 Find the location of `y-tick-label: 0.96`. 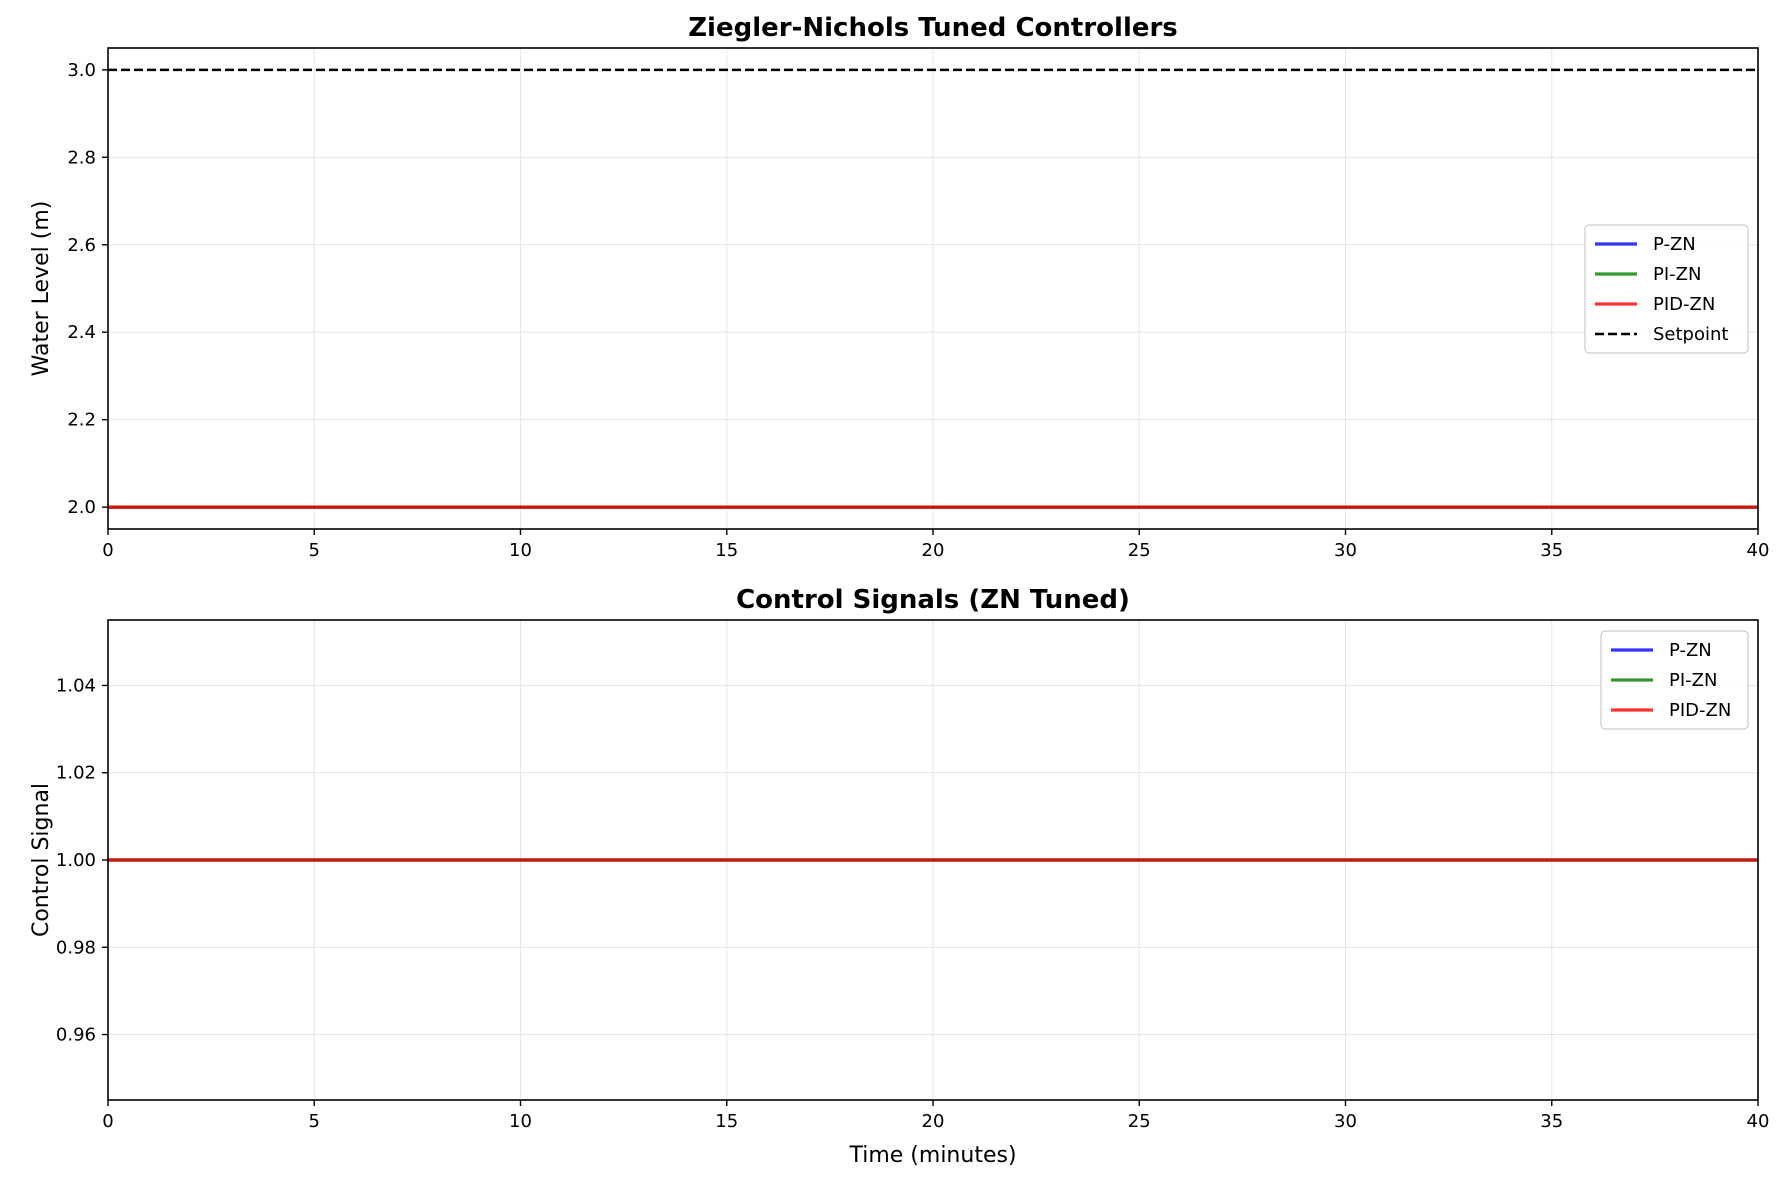

y-tick-label: 0.96 is located at coordinates (76, 1035).